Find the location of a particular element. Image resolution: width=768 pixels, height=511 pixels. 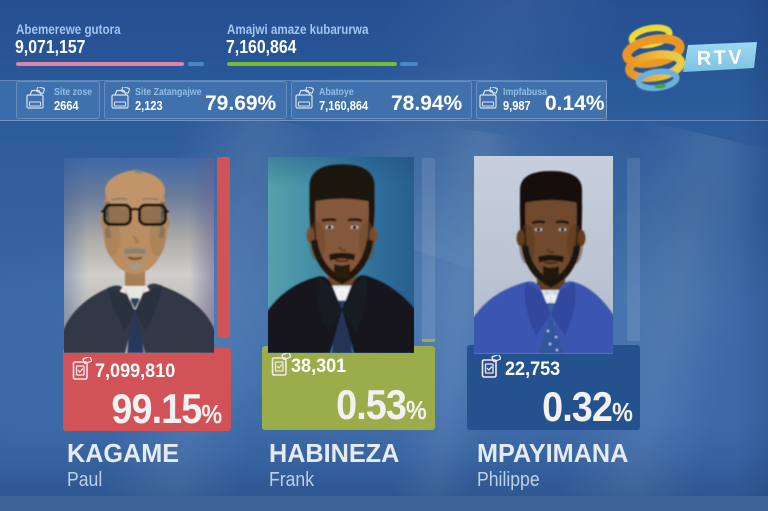

svg-text: RTV is located at coordinates (720, 58).